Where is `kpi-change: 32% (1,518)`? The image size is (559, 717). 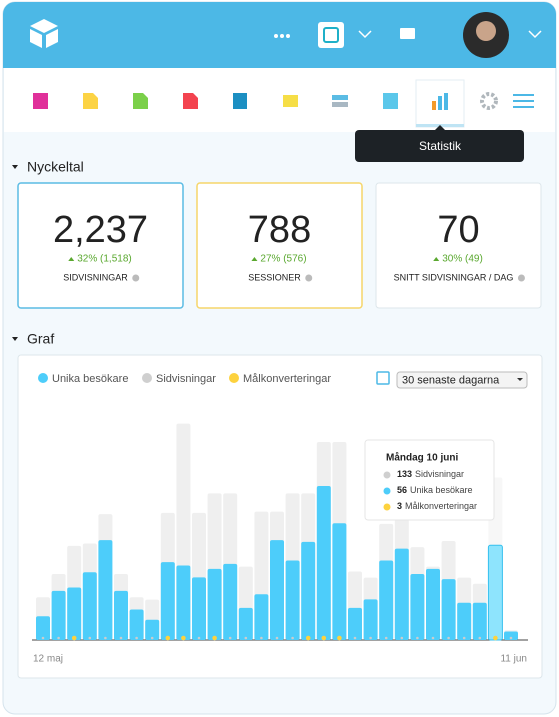
kpi-change: 32% (1,518) is located at coordinates (104, 259).